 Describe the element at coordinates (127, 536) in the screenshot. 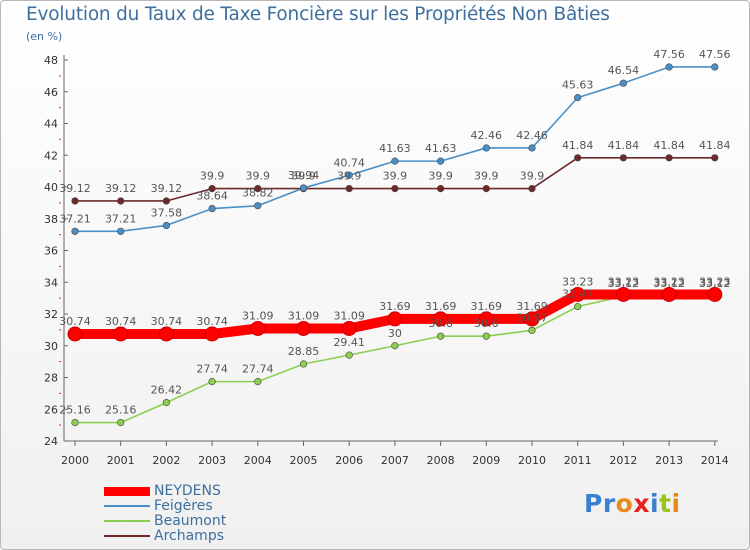

I see `legend-swatch-archamps` at that location.